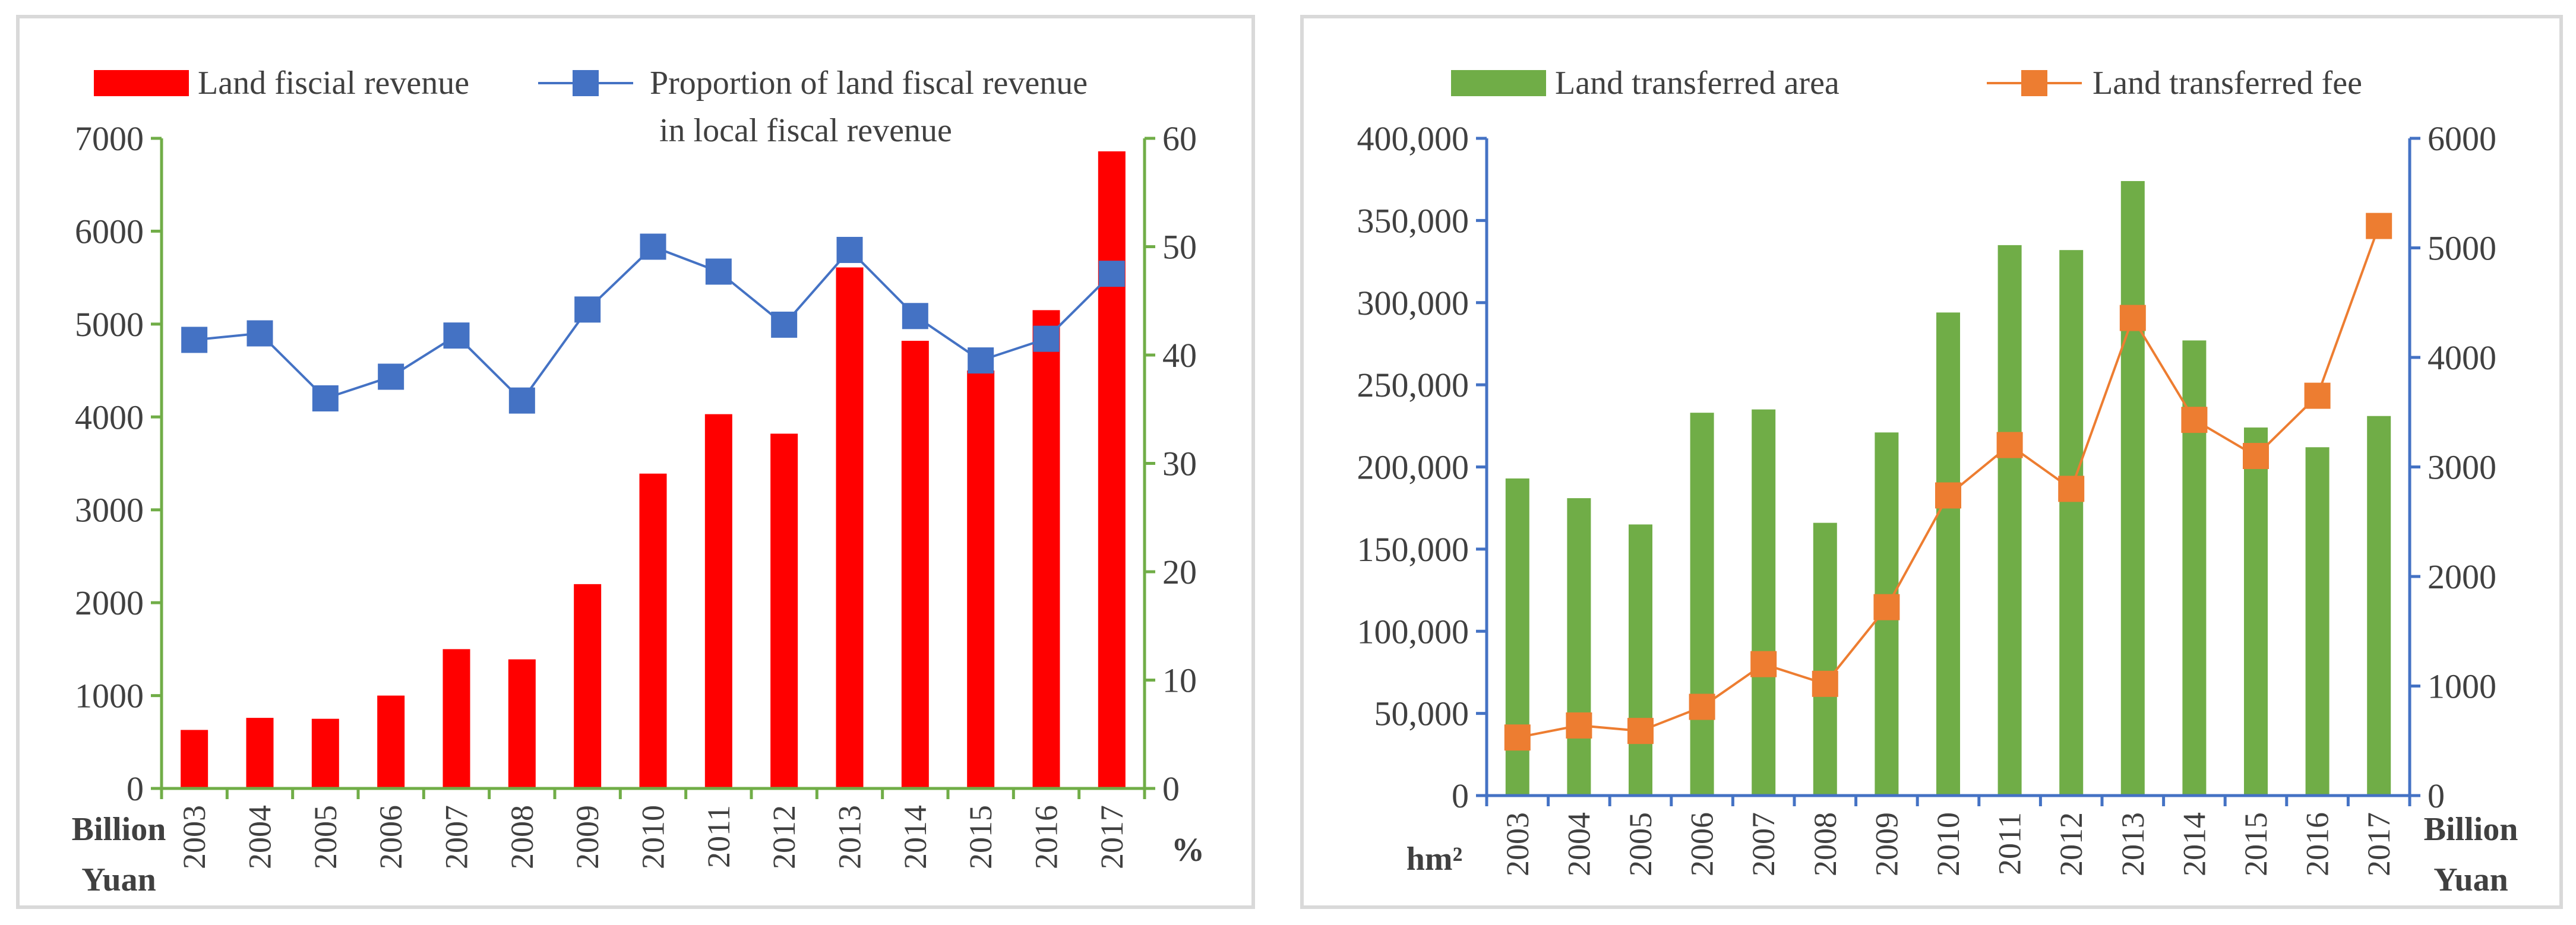  What do you see at coordinates (1413, 631) in the screenshot?
I see `left-tick-label: 100,000` at bounding box center [1413, 631].